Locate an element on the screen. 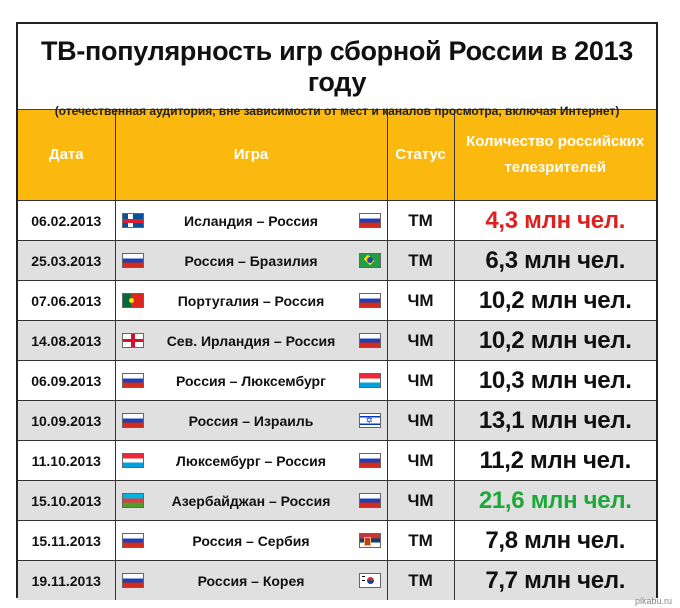 This screenshot has height=608, width=680. portugal-flag-icon is located at coordinates (132, 300).